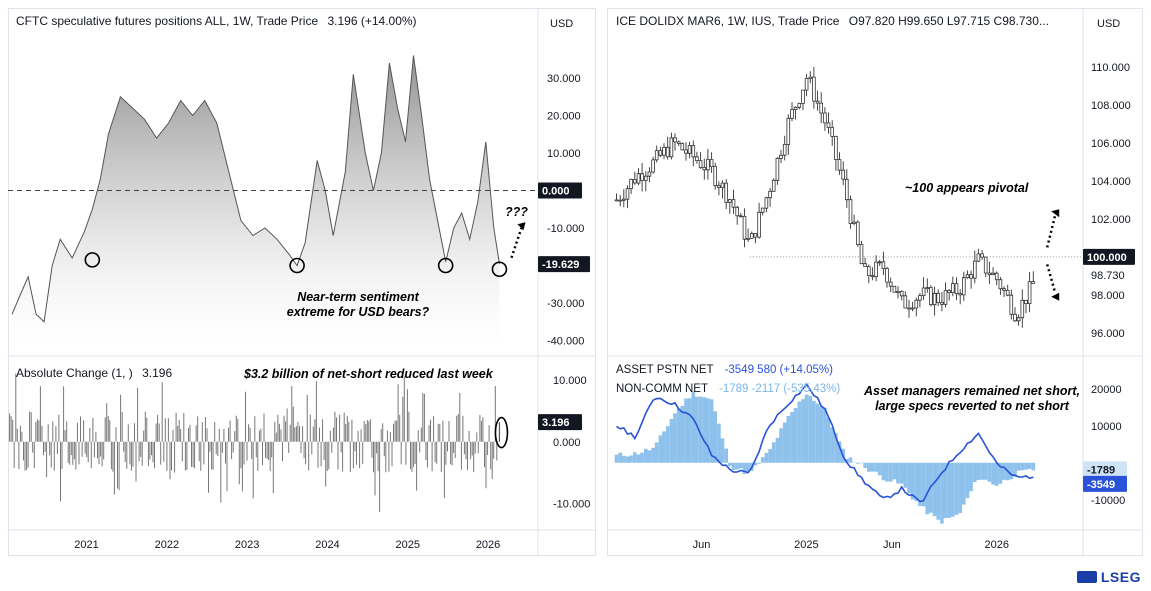  I want to click on noncomm-net-bars, so click(825, 457).